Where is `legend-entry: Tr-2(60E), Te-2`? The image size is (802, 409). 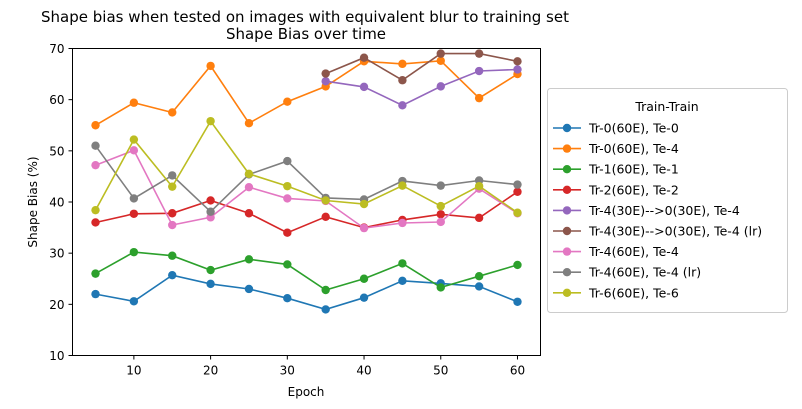
legend-entry: Tr-2(60E), Te-2 is located at coordinates (616, 189).